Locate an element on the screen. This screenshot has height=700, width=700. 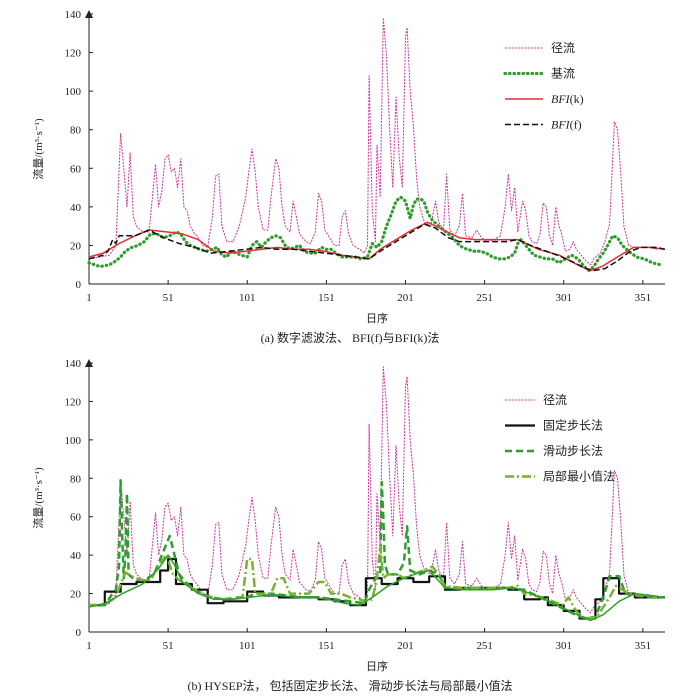
legend-label: 局部最小值法 is located at coordinates (579, 476).